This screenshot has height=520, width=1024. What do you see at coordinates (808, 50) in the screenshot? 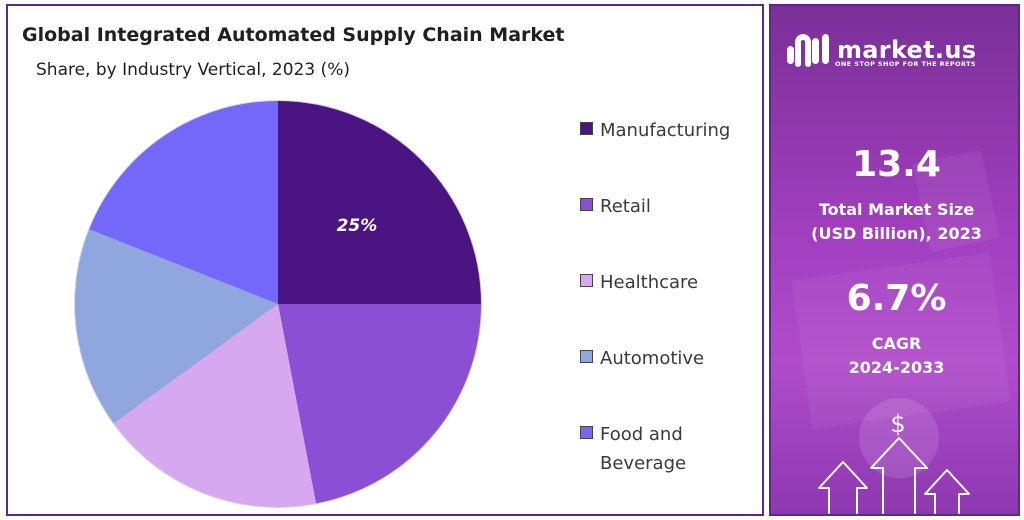
I see `market-us-logo-icon` at bounding box center [808, 50].